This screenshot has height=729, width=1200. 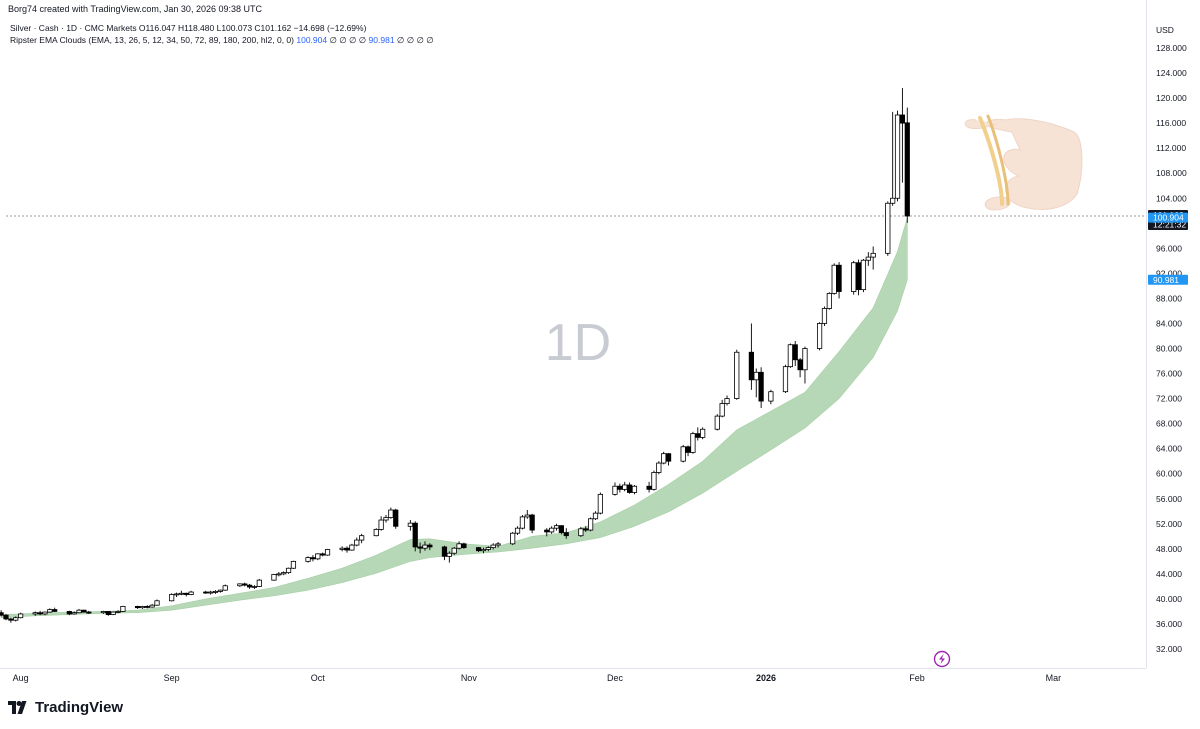 I want to click on y-tick-label: 84.000, so click(x=1169, y=323).